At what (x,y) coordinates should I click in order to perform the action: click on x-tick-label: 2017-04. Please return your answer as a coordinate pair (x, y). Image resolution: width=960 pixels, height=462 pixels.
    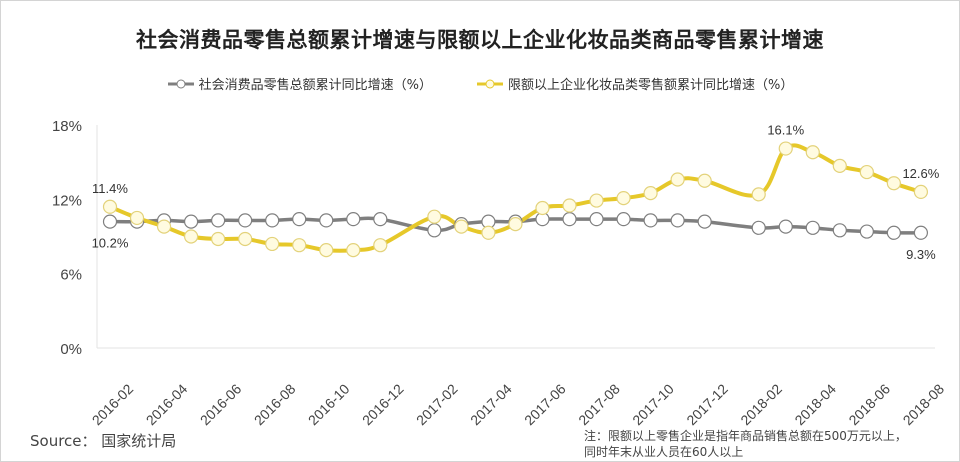
    Looking at the image, I should click on (491, 404).